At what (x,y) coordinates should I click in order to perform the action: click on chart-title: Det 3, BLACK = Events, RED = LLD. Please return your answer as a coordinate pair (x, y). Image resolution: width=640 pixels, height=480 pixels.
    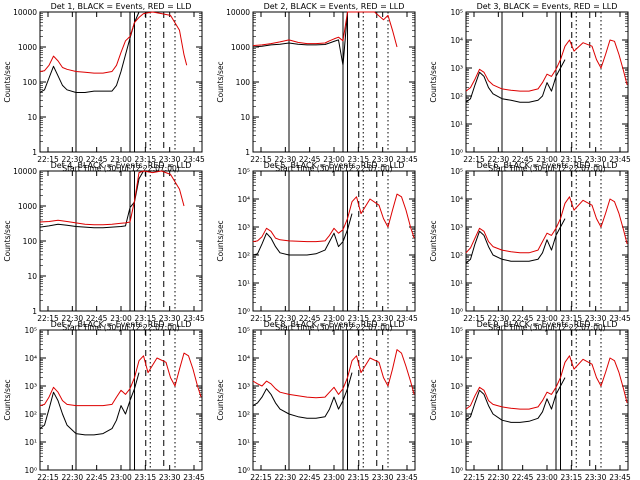
    Looking at the image, I should click on (547, 6).